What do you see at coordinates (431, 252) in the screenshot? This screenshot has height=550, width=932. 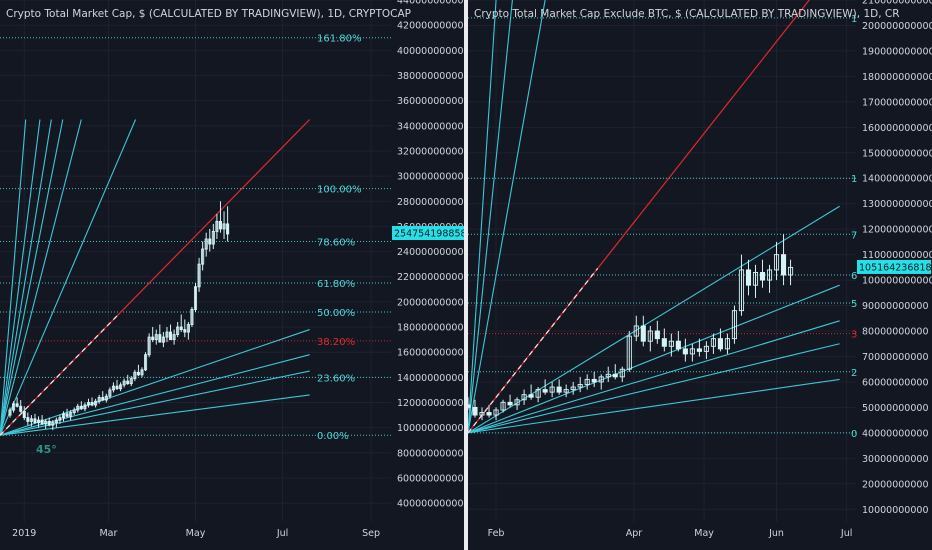 I see `y-tick-label: 240000000000` at bounding box center [431, 252].